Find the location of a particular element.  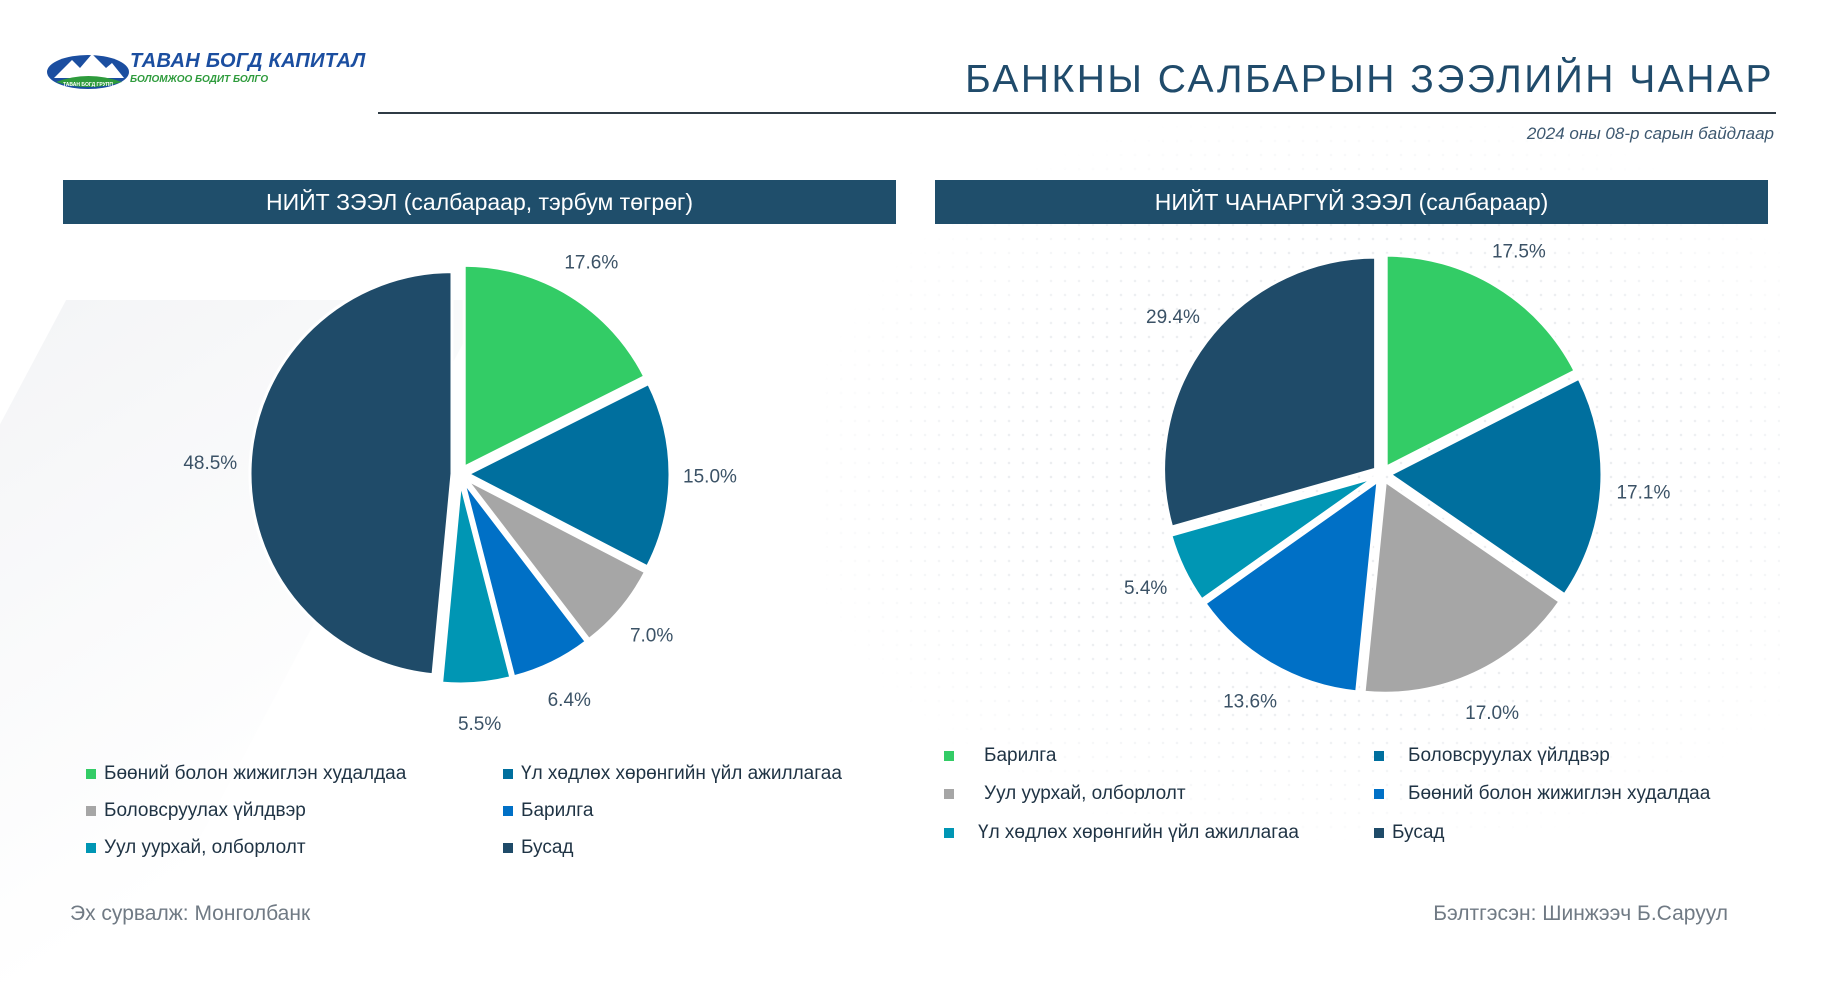

slice-data-label: 5.5% is located at coordinates (479, 724).